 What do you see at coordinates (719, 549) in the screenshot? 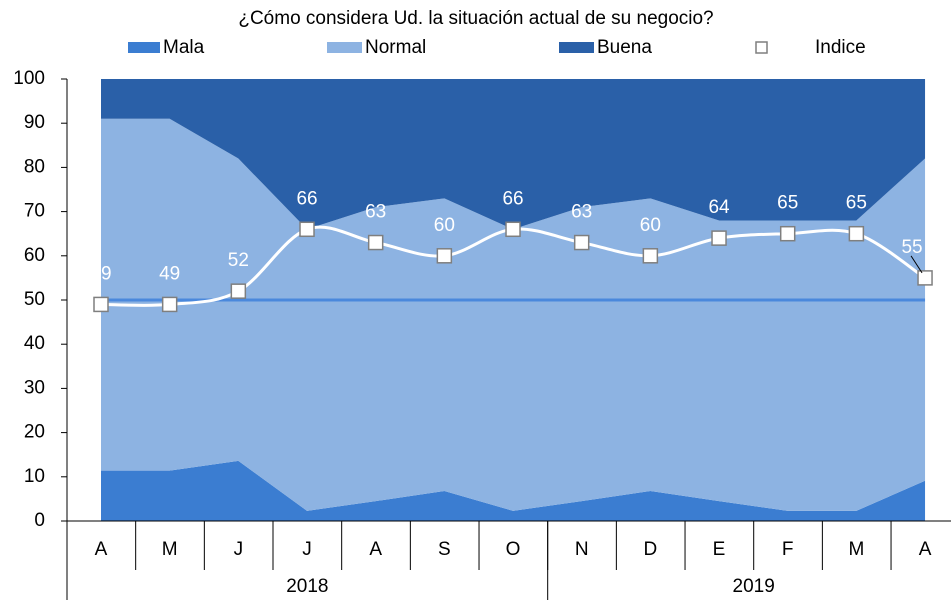
I see `x-tick-label: E` at bounding box center [719, 549].